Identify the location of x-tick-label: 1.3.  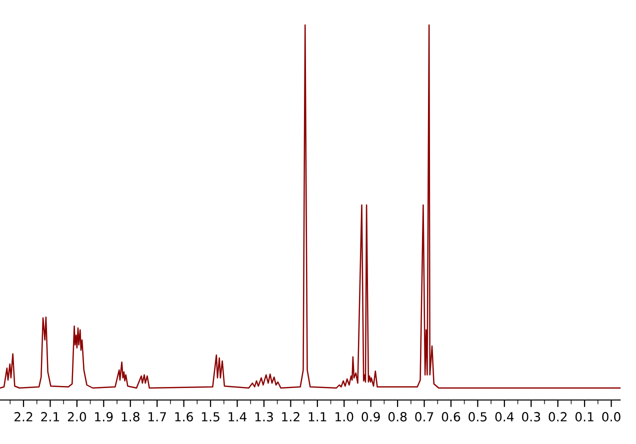
(264, 417).